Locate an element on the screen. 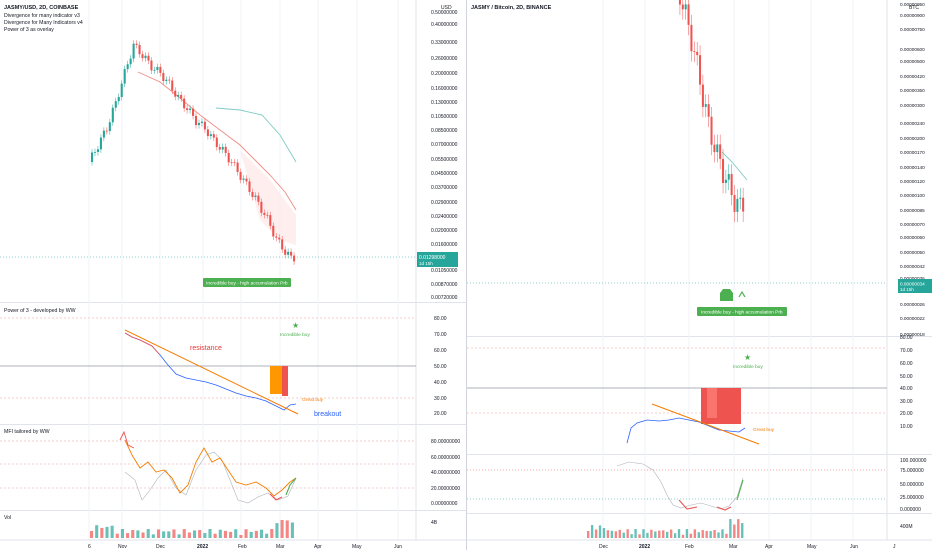  right-great-buy-label: Great buy is located at coordinates (764, 430).